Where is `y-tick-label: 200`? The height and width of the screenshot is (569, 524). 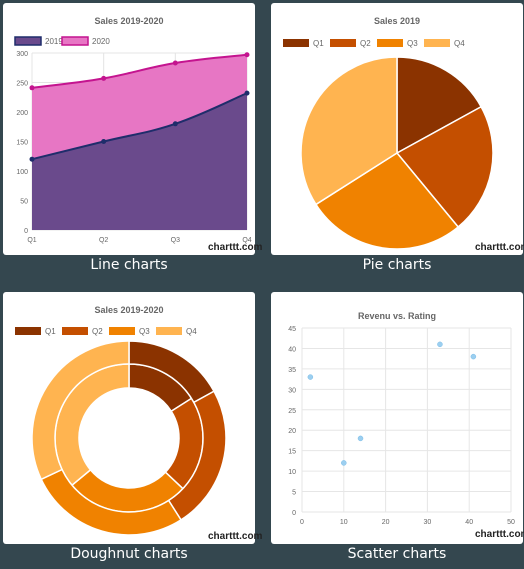
y-tick-label: 200 is located at coordinates (22, 113).